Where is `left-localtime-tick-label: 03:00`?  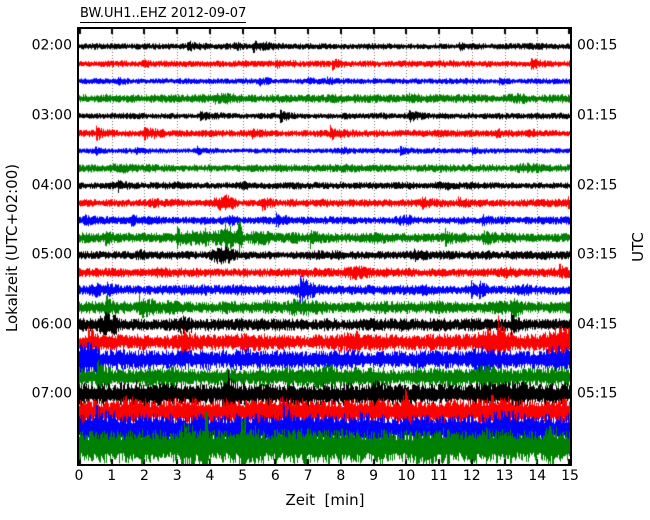
left-localtime-tick-label: 03:00 is located at coordinates (51, 115).